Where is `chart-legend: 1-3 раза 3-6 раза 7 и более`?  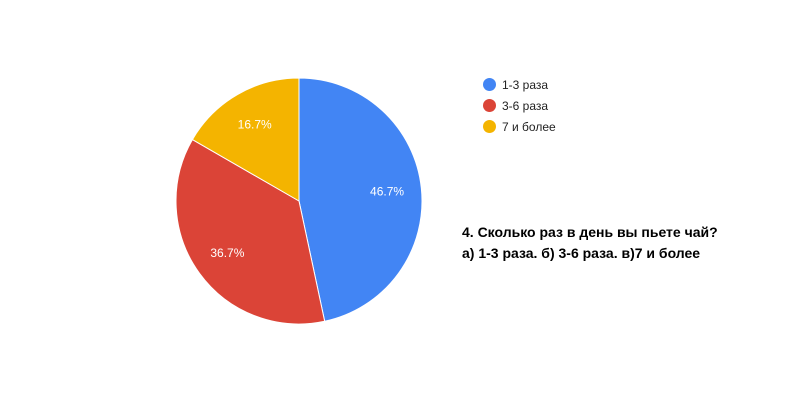
chart-legend: 1-3 раза 3-6 раза 7 и более is located at coordinates (519, 105).